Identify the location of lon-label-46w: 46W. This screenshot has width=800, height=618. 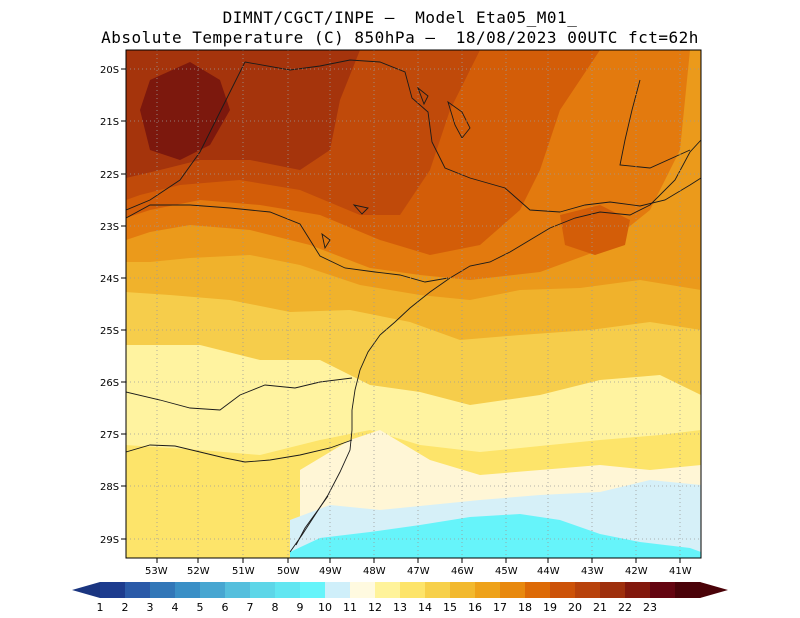
(462, 571).